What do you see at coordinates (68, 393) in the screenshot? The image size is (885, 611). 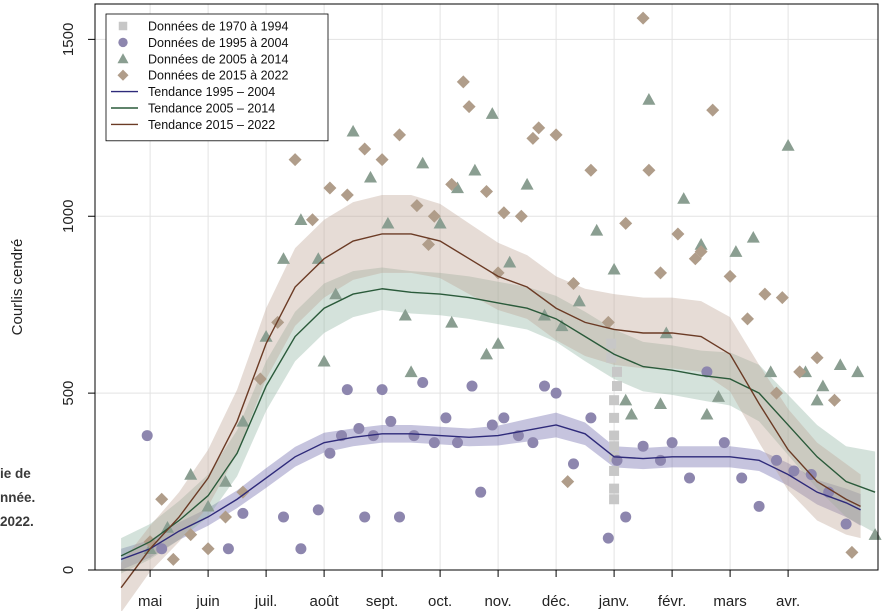 I see `y-tick-label: 500` at bounding box center [68, 393].